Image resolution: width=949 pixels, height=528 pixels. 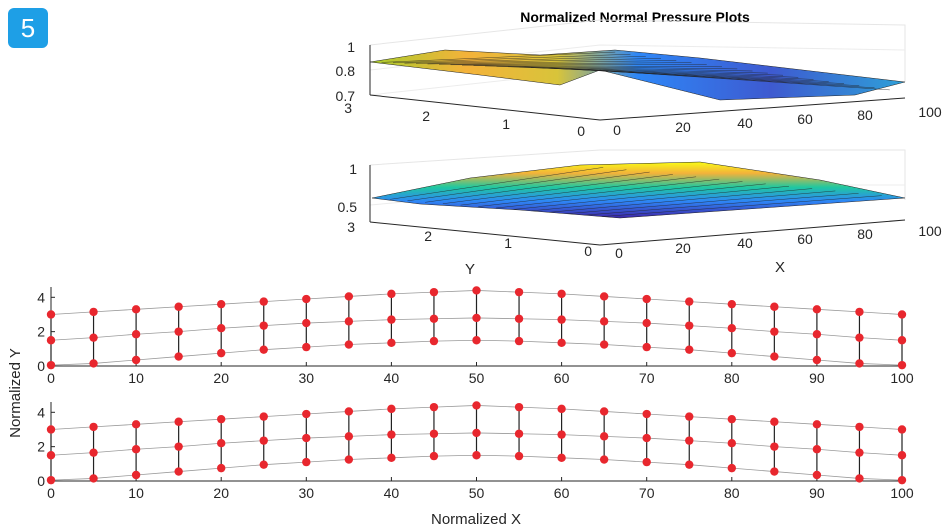 What do you see at coordinates (562, 493) in the screenshot?
I see `x-tick-label: 60` at bounding box center [562, 493].